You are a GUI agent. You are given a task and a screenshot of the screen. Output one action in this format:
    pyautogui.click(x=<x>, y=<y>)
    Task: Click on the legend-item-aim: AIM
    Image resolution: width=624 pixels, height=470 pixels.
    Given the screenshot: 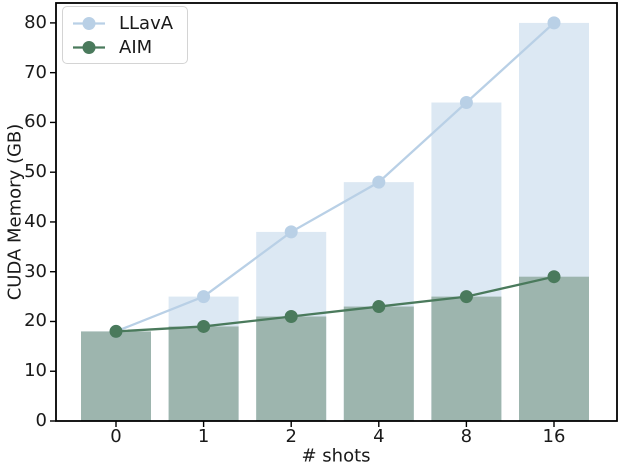 What is the action you would take?
    pyautogui.click(x=122, y=47)
    